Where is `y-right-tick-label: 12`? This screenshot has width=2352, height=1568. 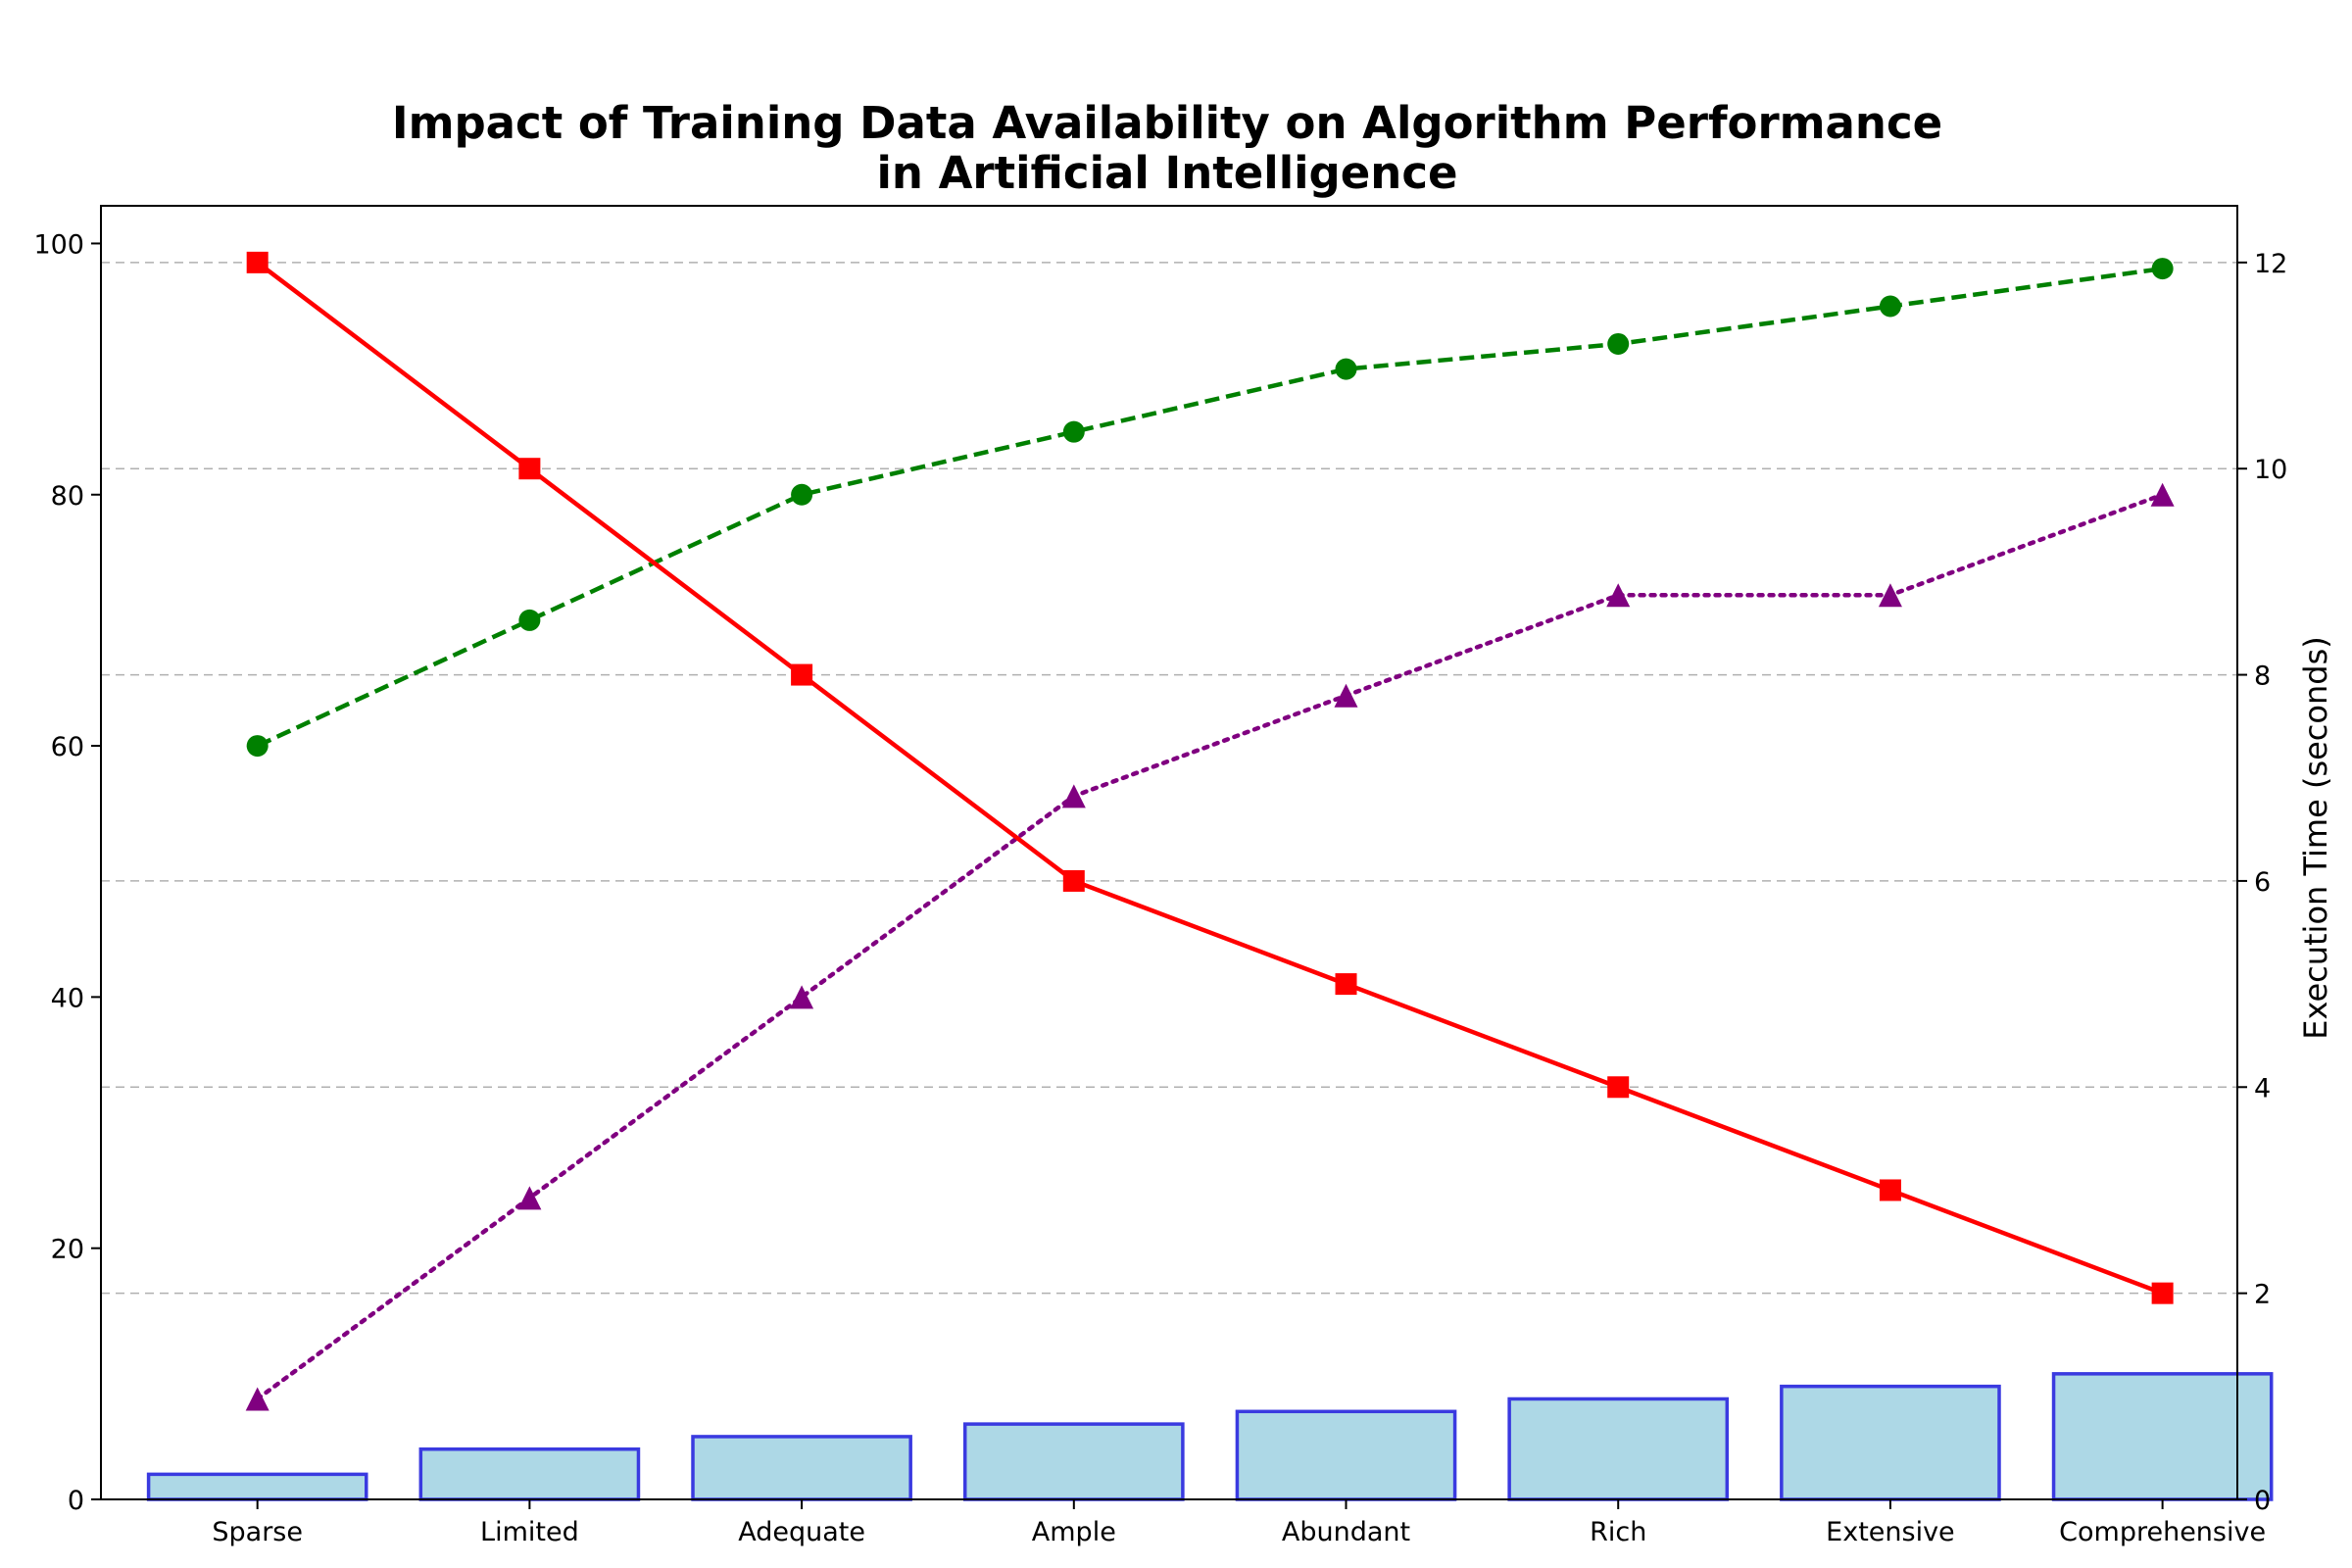 y-right-tick-label: 12 is located at coordinates (2270, 264).